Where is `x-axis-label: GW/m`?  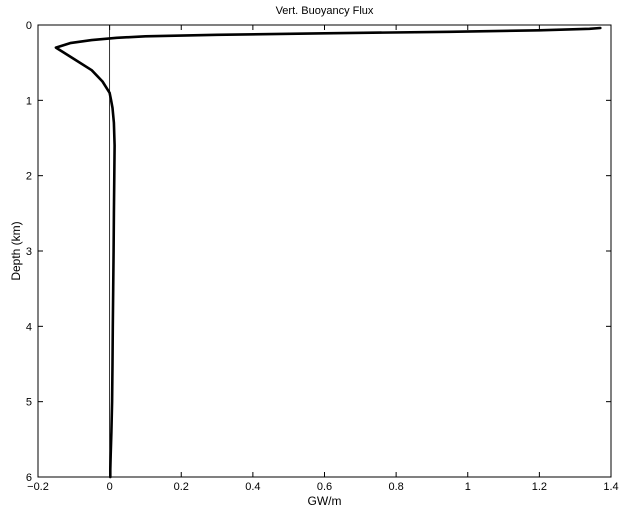 x-axis-label: GW/m is located at coordinates (325, 501).